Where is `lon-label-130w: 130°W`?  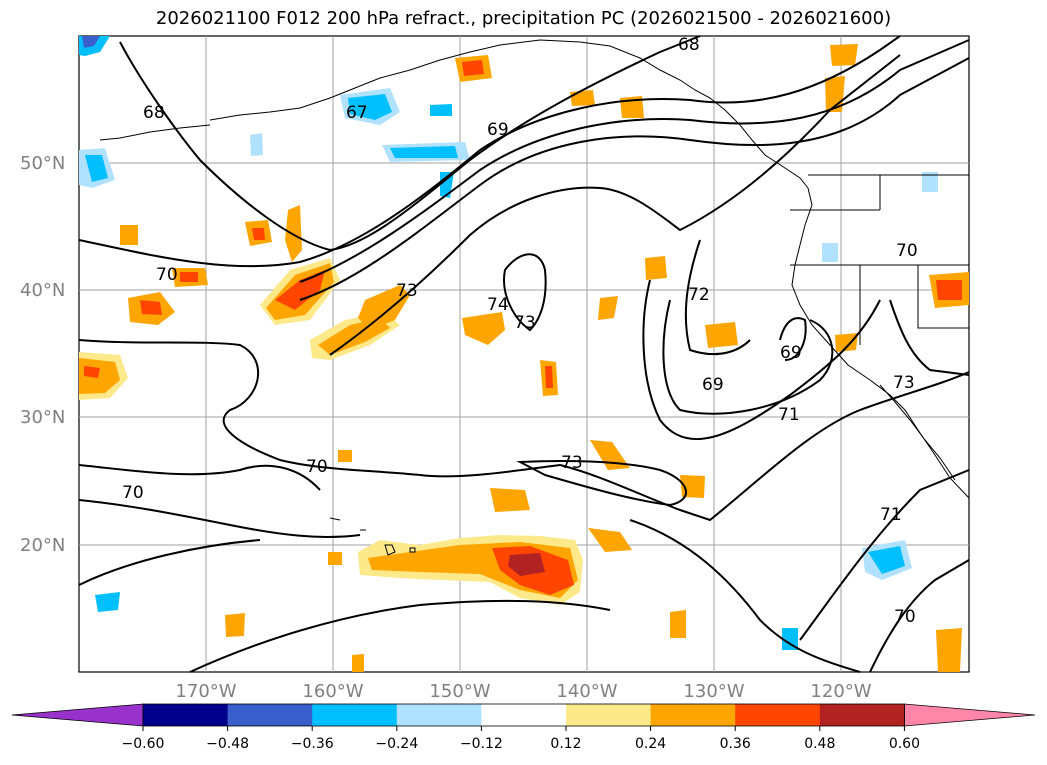 lon-label-130w: 130°W is located at coordinates (713, 691).